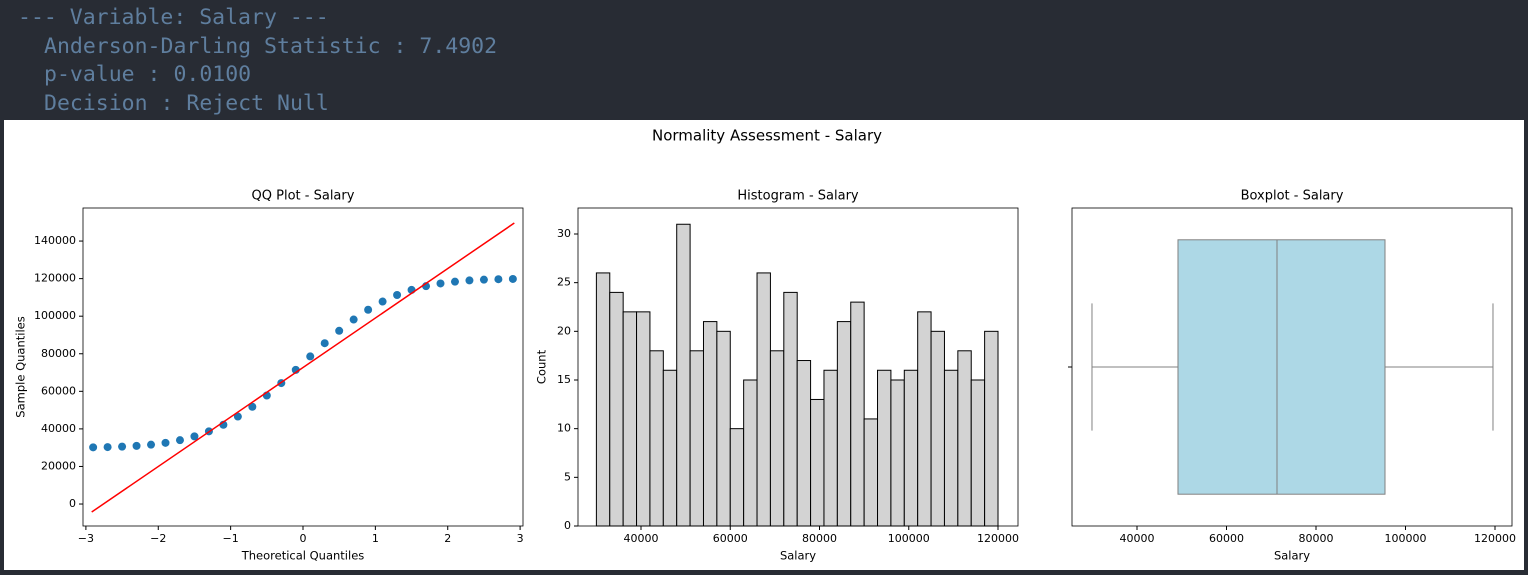 The image size is (1528, 575). What do you see at coordinates (564, 379) in the screenshot?
I see `y-tick-label: 15` at bounding box center [564, 379].